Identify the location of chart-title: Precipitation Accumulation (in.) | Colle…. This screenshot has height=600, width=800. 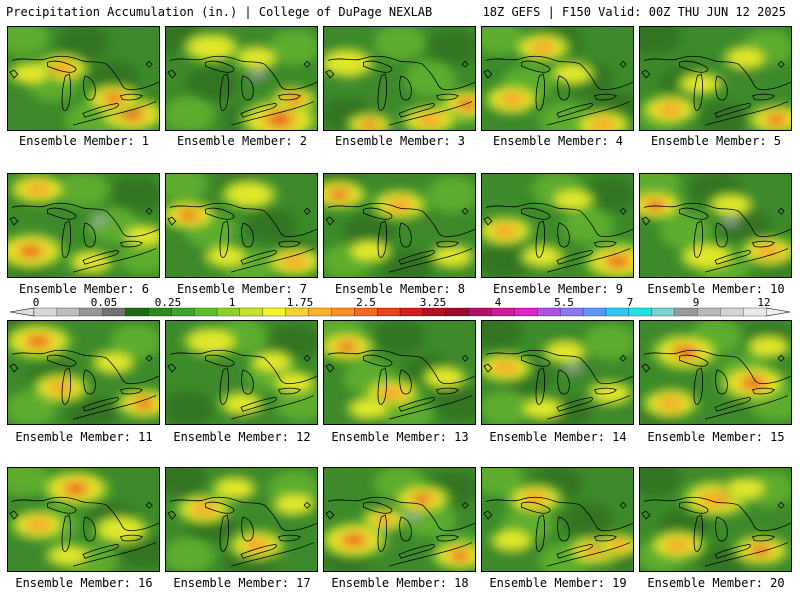
(219, 12).